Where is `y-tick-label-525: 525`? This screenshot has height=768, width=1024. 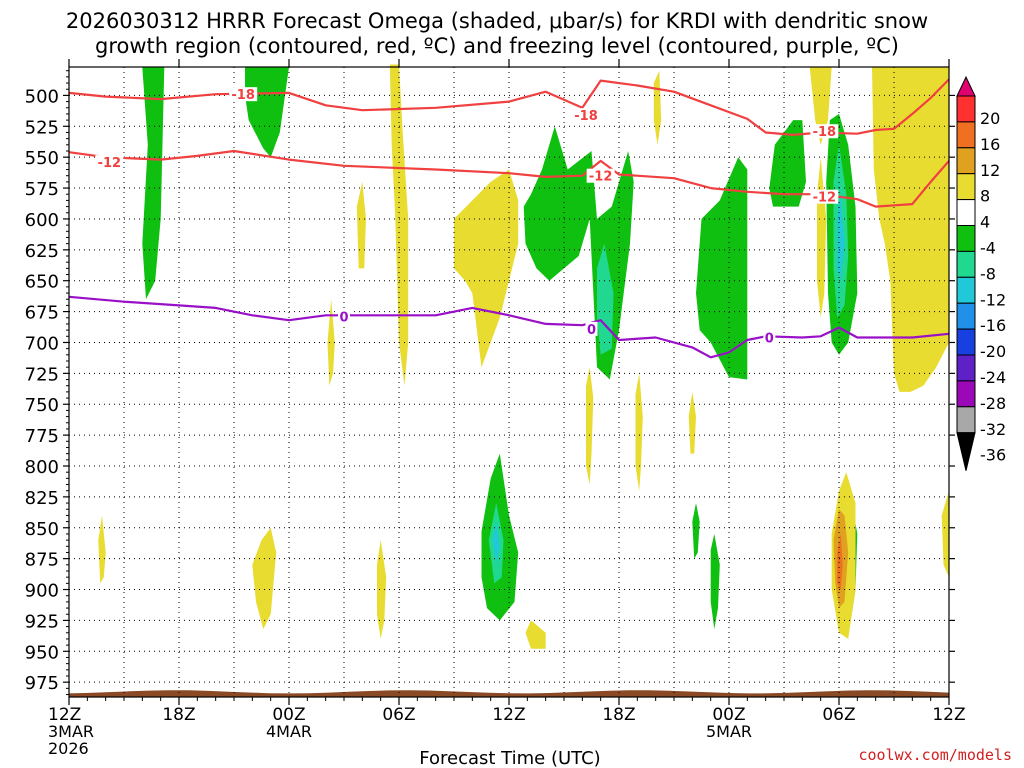
y-tick-label-525: 525 is located at coordinates (42, 127).